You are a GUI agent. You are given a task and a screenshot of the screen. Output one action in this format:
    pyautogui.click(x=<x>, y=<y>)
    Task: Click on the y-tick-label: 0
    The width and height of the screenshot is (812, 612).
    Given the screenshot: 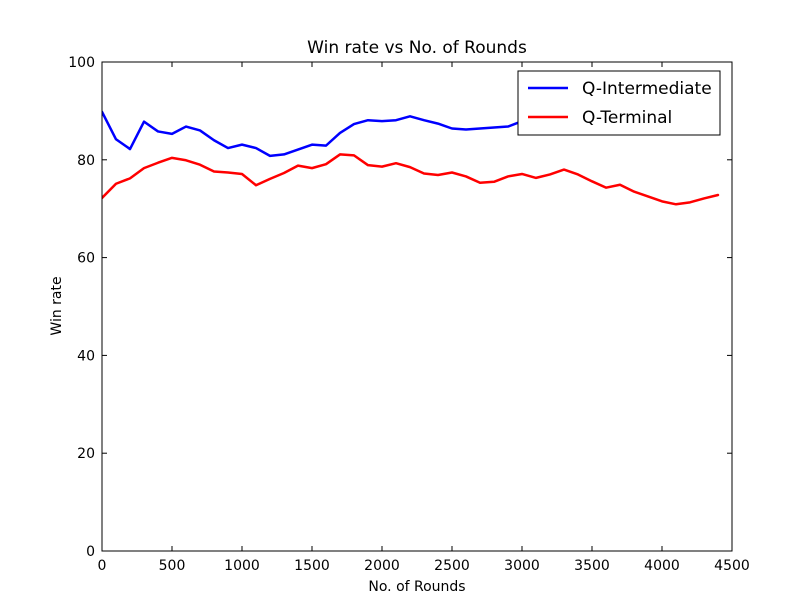 What is the action you would take?
    pyautogui.click(x=90, y=552)
    